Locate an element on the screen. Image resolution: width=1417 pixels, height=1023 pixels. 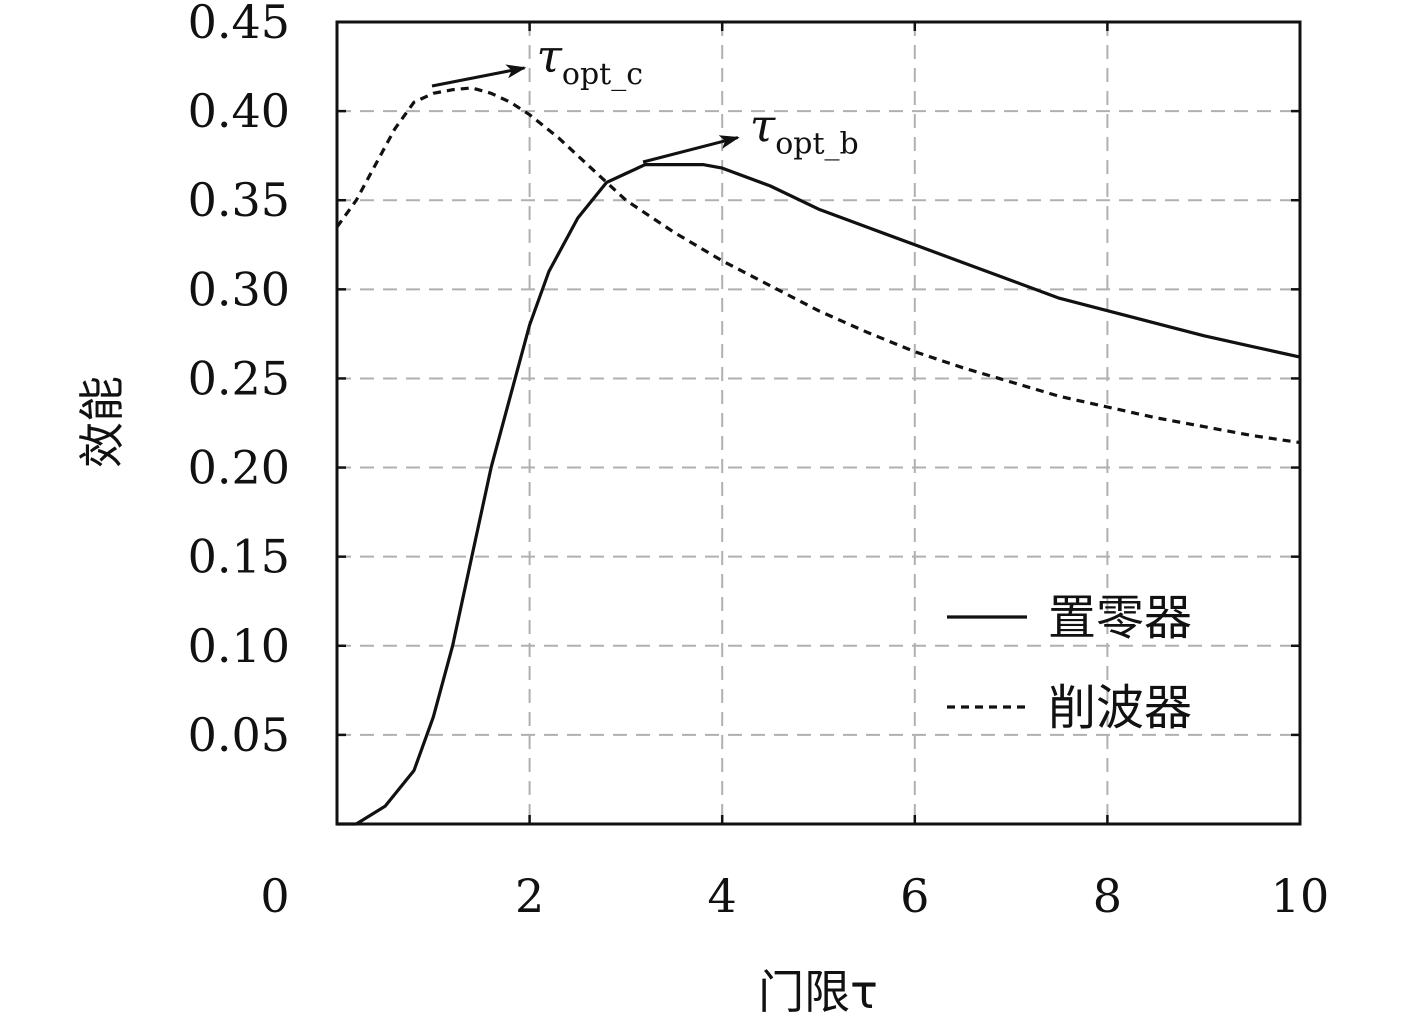
annotations: τopt_c τopt_b is located at coordinates (645, 96).